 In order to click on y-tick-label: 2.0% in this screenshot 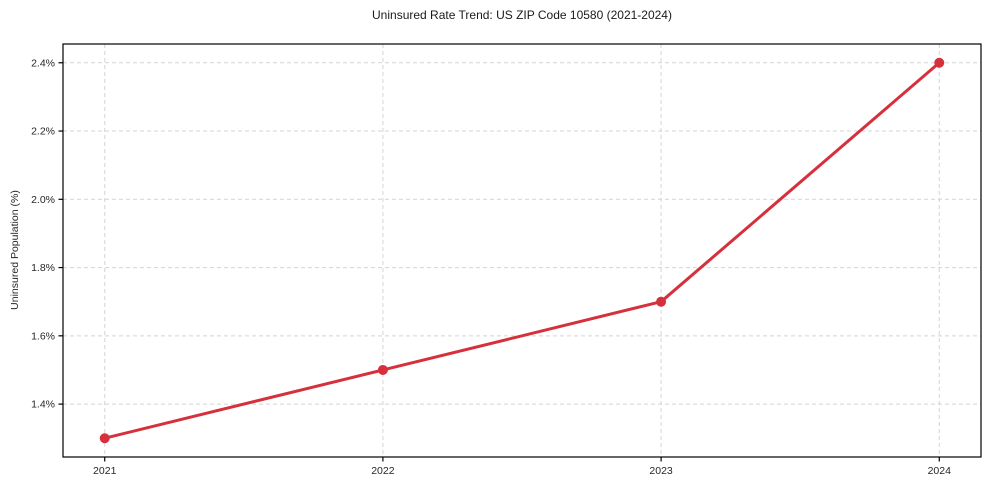, I will do `click(43, 200)`.